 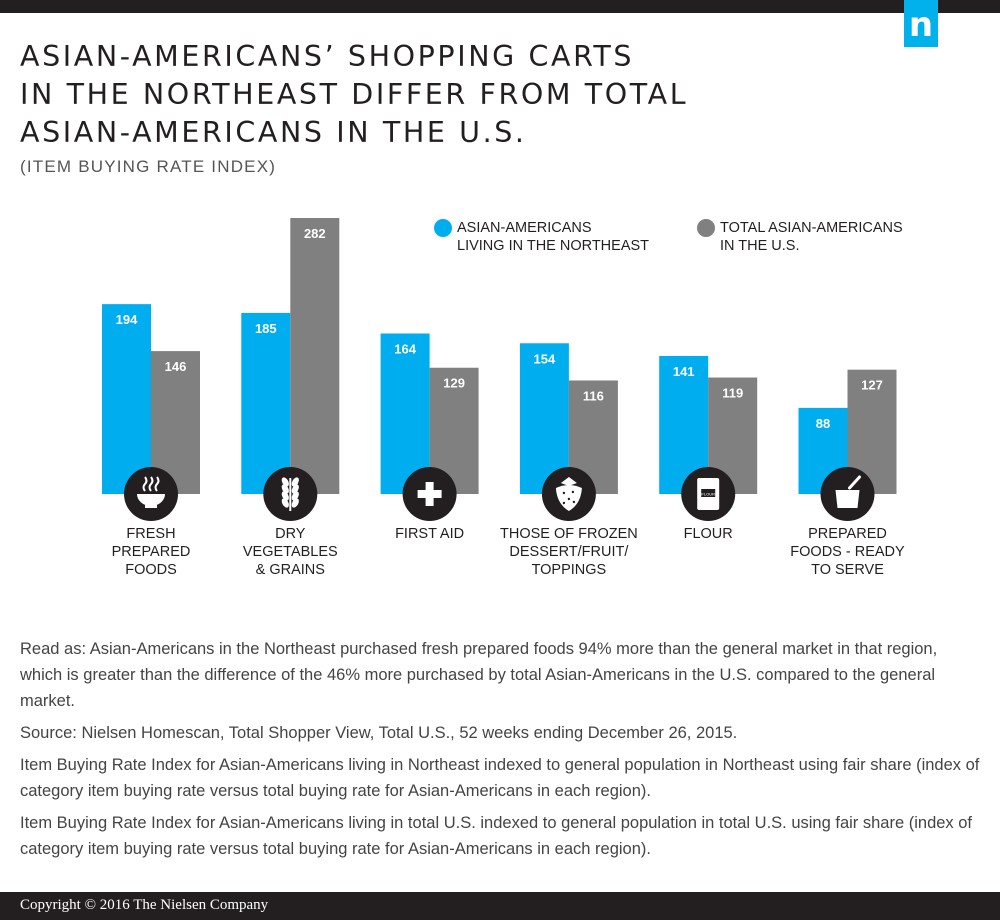 I want to click on svg-text: FLOUR, so click(x=708, y=494).